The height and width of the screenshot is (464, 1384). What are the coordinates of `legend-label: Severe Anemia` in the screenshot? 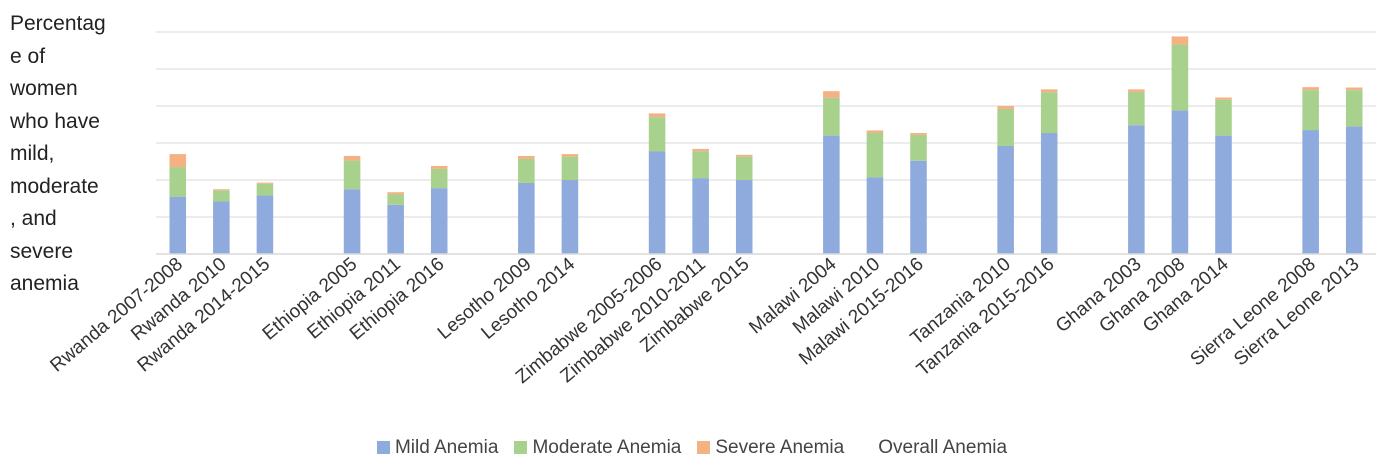 It's located at (780, 447).